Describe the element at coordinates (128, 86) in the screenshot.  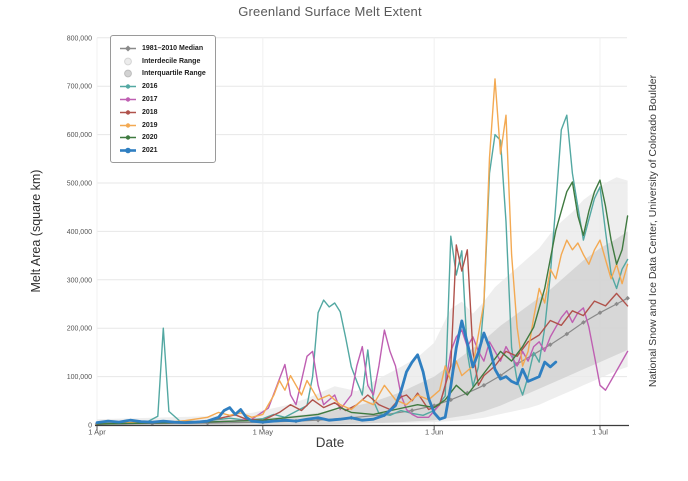
I see `legend-marker-2016-icon` at that location.